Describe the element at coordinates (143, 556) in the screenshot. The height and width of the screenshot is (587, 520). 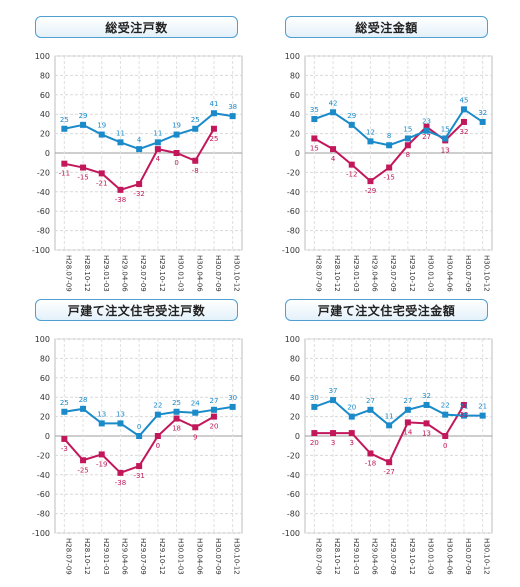
I see `x-tick-label: H29.07-09` at that location.